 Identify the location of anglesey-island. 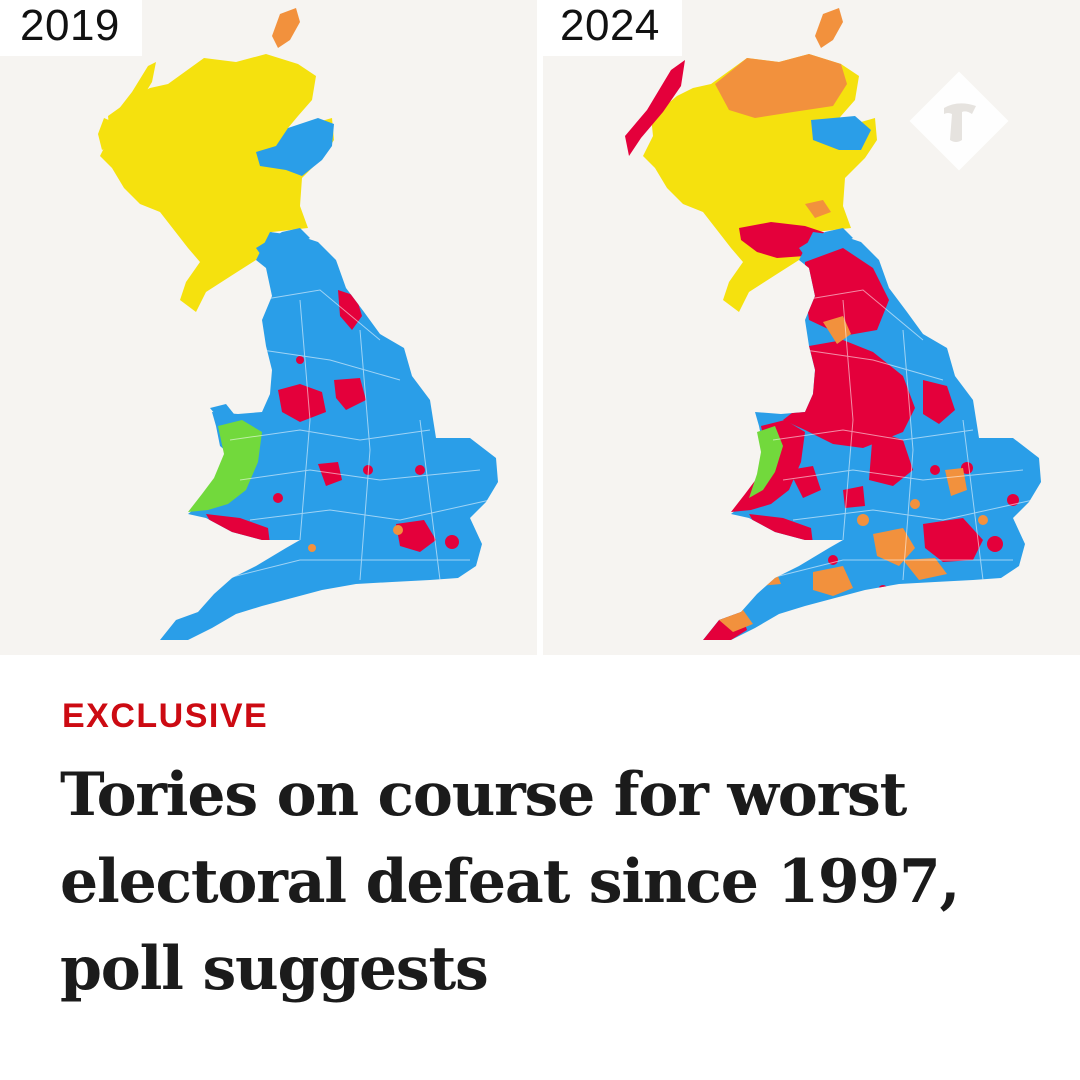
(222, 412).